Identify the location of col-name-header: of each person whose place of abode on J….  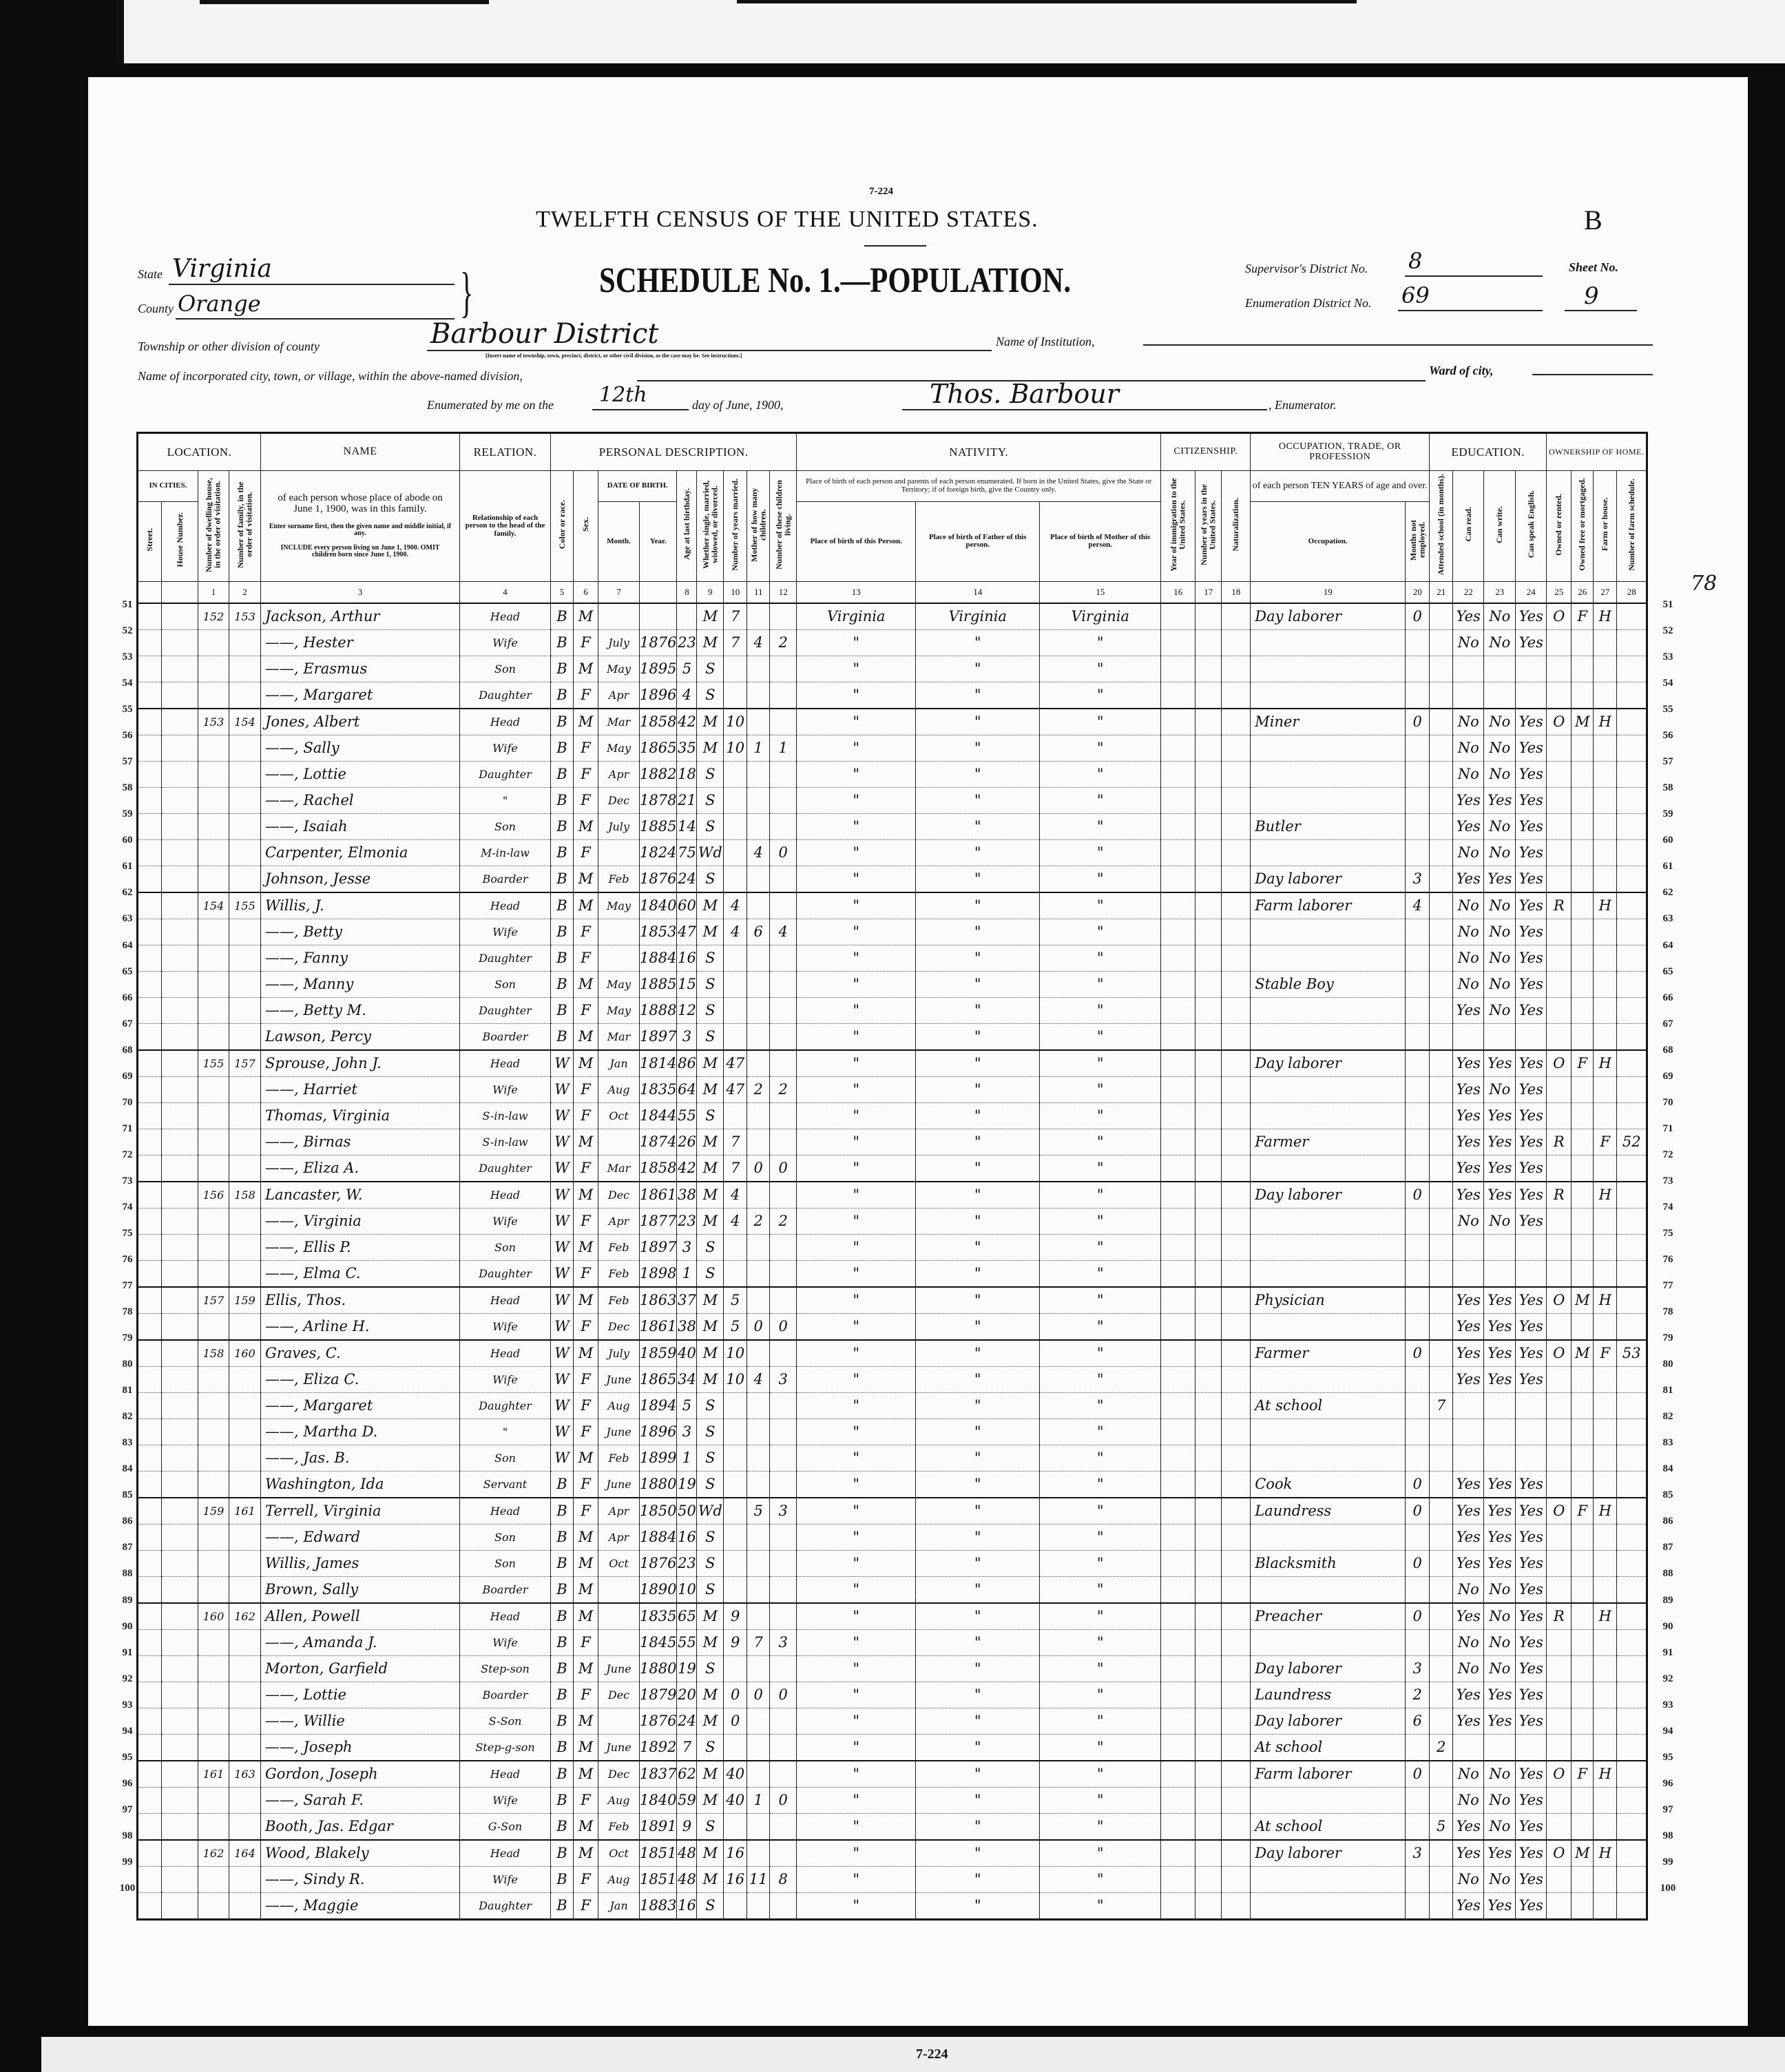
(360, 526).